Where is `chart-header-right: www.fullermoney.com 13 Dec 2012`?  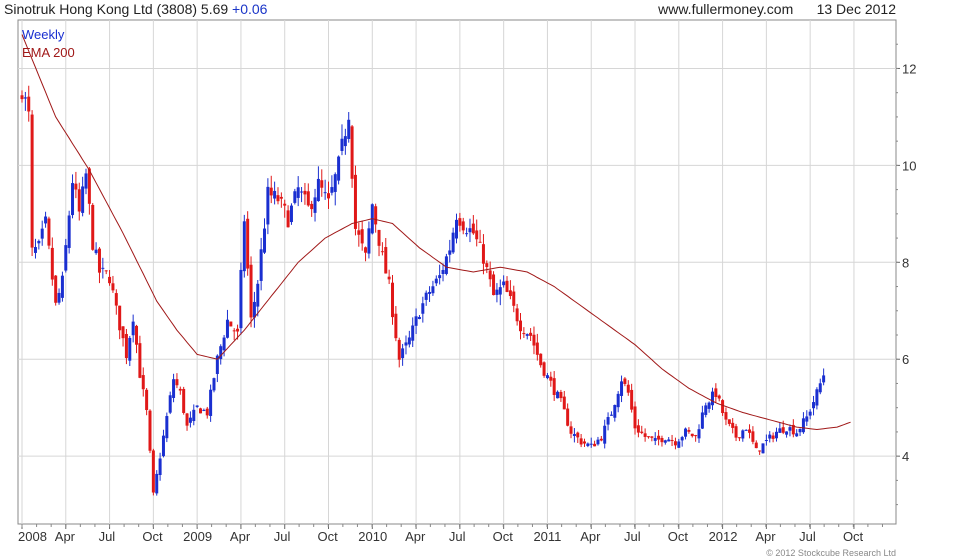 chart-header-right: www.fullermoney.com 13 Dec 2012 is located at coordinates (777, 9).